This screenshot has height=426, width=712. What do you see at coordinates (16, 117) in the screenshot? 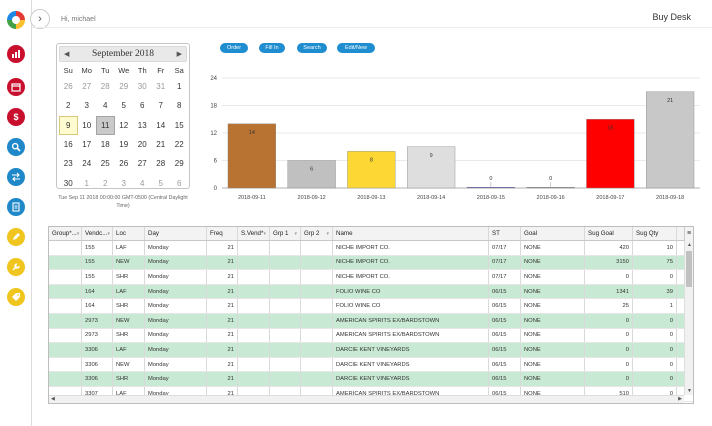
I see `dollar-icon: $` at bounding box center [16, 117].